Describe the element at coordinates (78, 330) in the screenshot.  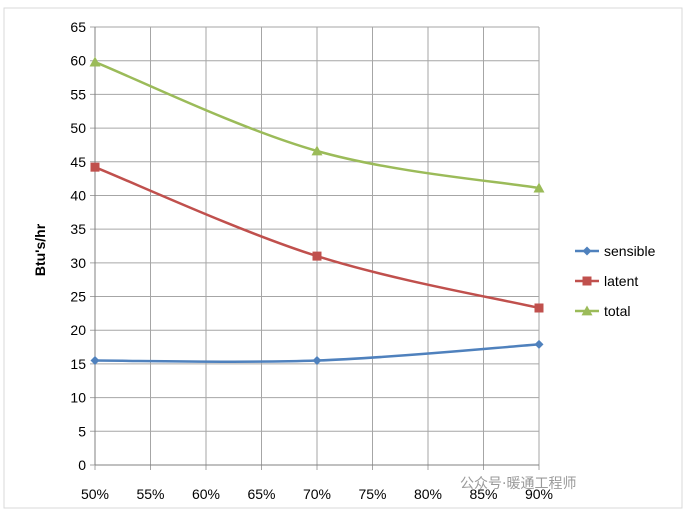
I see `y-tick-label: 20` at that location.